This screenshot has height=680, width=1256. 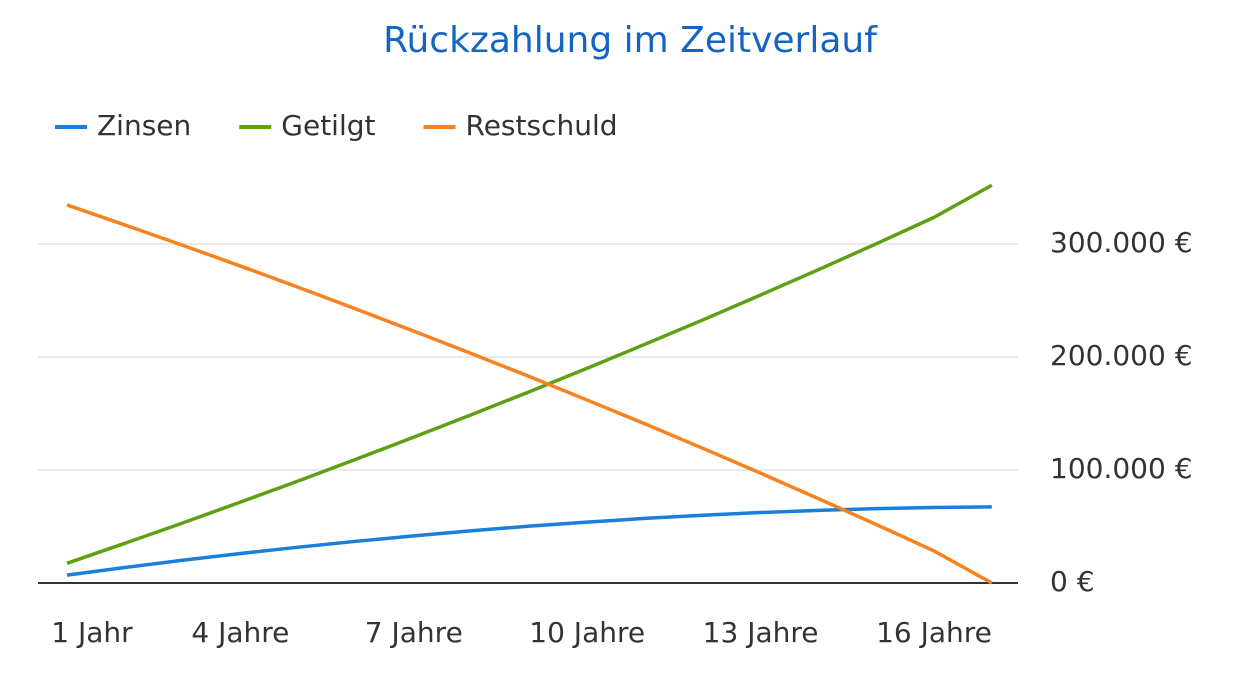 I want to click on x-tick-label: 7 Jahre, so click(x=414, y=632).